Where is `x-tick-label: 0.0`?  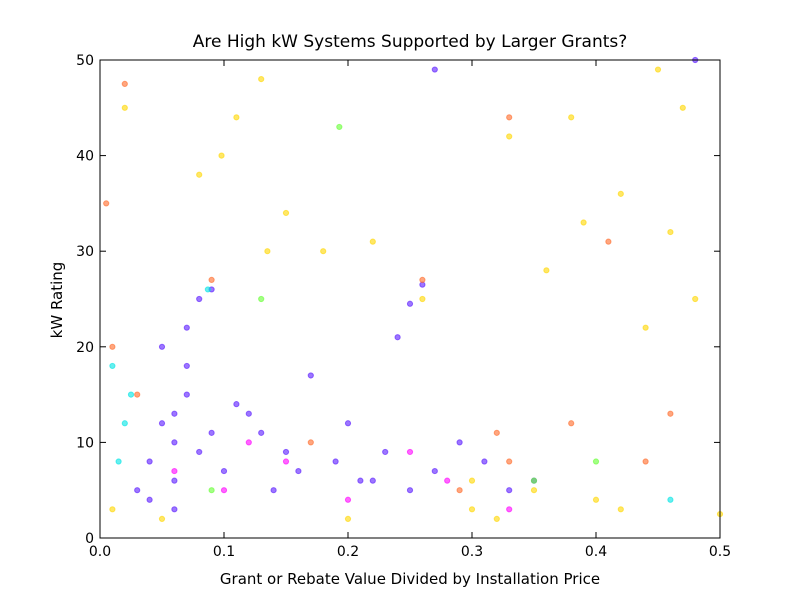 x-tick-label: 0.0 is located at coordinates (100, 552).